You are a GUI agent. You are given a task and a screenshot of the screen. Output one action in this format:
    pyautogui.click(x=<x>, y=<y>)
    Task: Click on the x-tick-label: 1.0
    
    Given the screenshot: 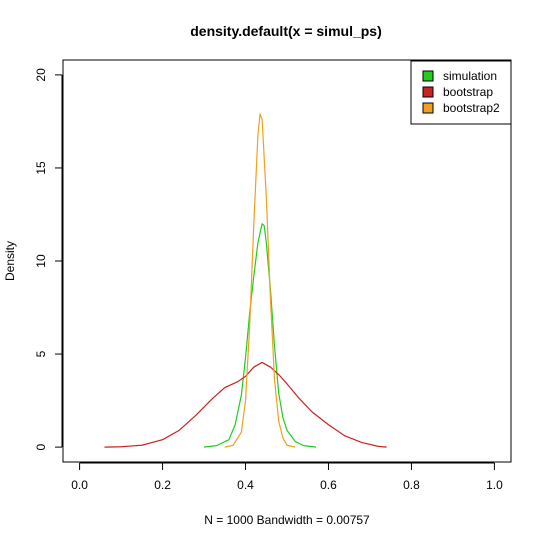 What is the action you would take?
    pyautogui.click(x=494, y=485)
    